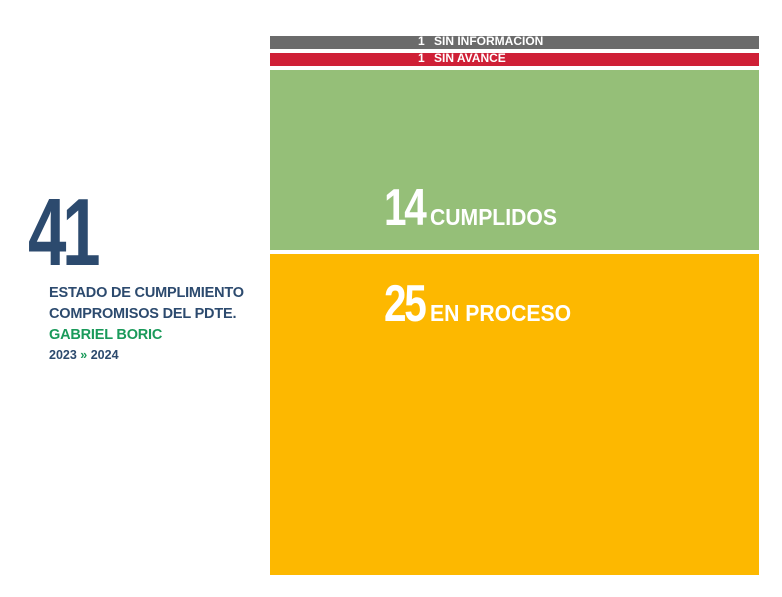  I want to click on year-end: 2024, so click(104, 355).